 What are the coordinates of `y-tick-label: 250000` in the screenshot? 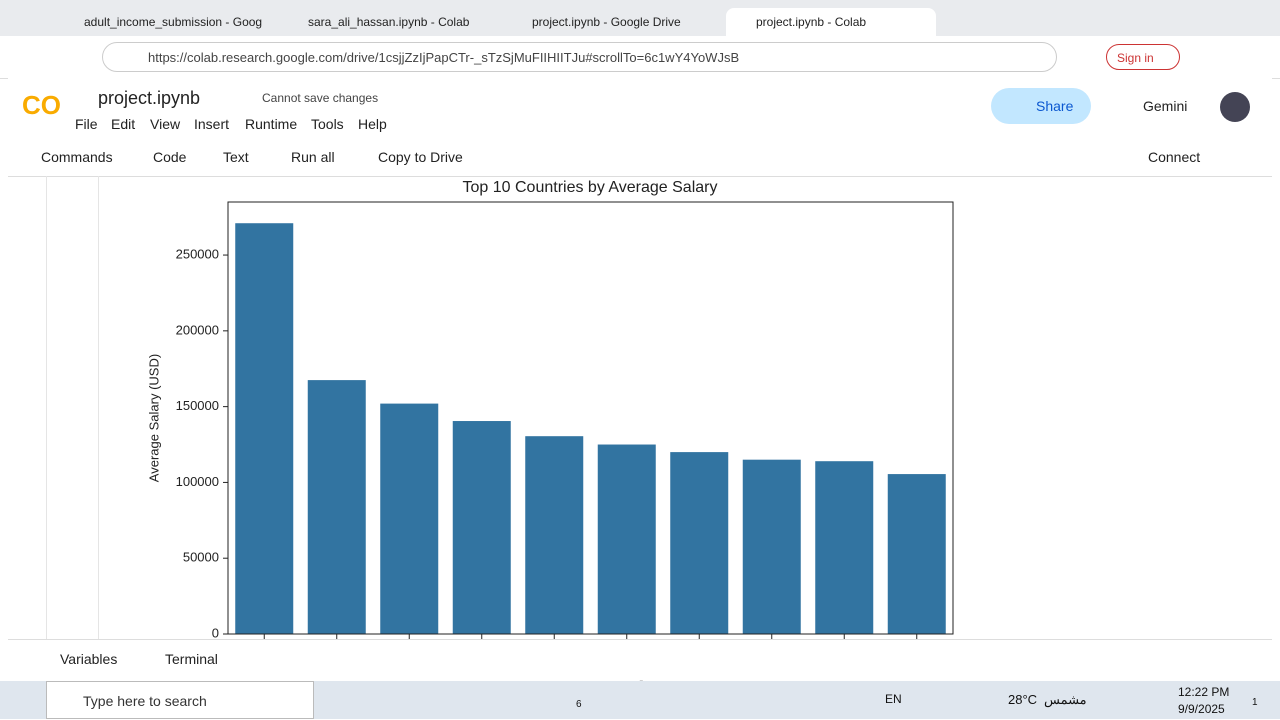 It's located at (197, 253).